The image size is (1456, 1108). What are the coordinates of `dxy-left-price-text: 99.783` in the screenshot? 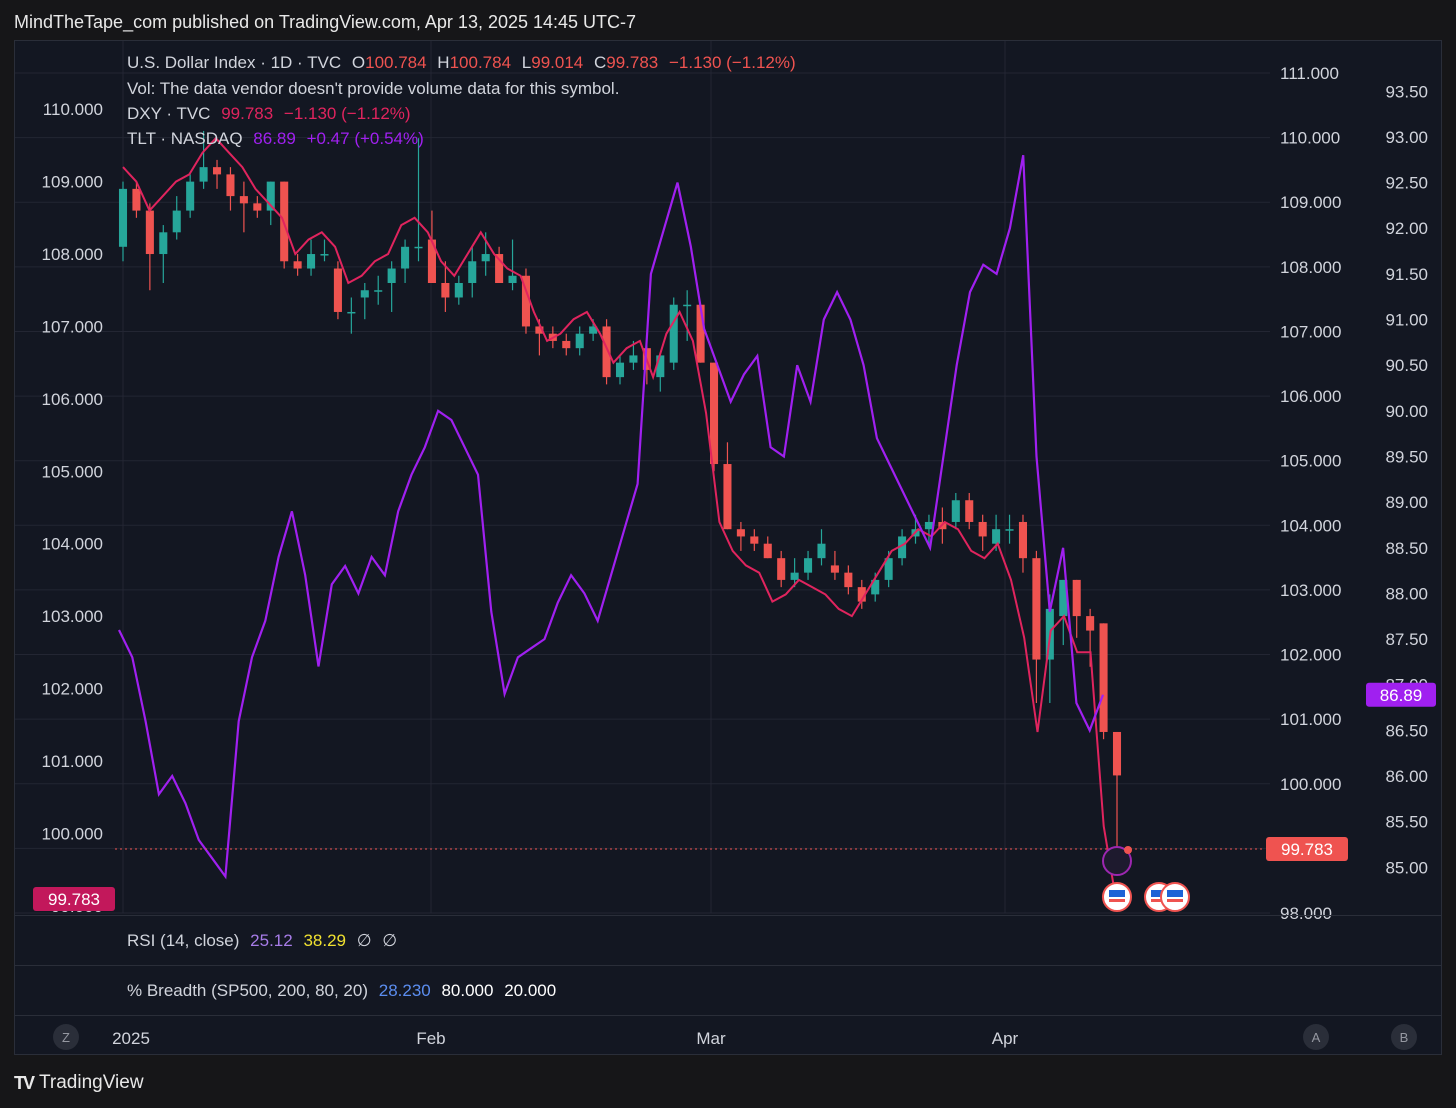 It's located at (74, 899).